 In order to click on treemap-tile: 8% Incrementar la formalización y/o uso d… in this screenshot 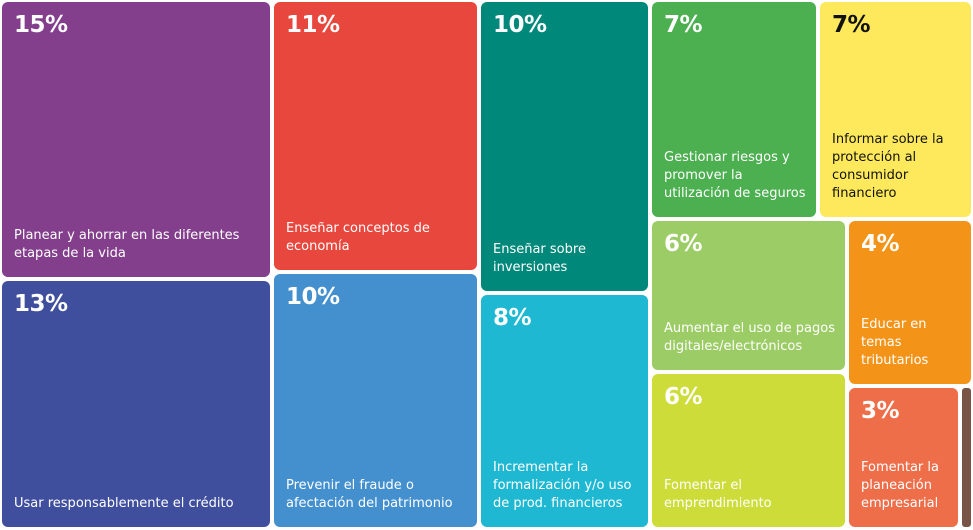, I will do `click(564, 411)`.